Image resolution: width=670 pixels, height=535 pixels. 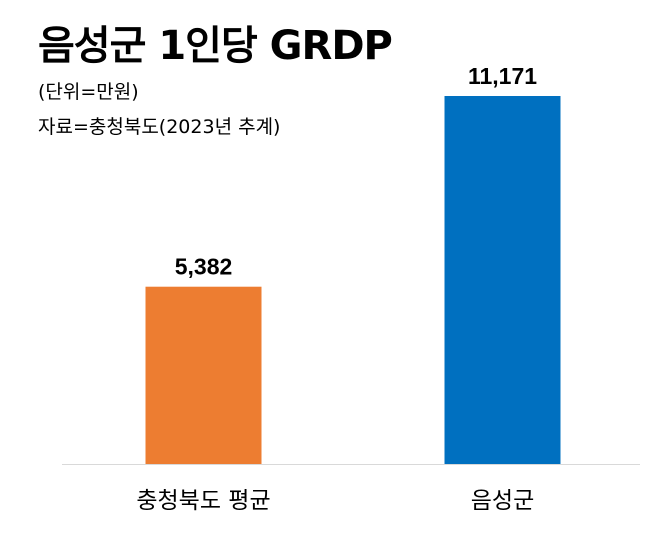 What do you see at coordinates (502, 501) in the screenshot?
I see `category-label: 음성군` at bounding box center [502, 501].